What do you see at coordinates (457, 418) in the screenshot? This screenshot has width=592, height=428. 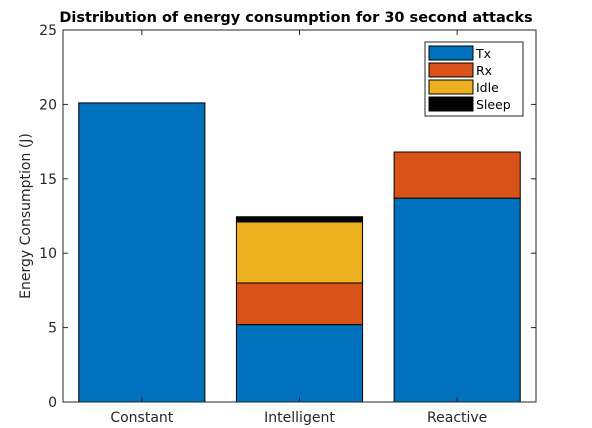 I see `x-tick-label: Reactive` at bounding box center [457, 418].